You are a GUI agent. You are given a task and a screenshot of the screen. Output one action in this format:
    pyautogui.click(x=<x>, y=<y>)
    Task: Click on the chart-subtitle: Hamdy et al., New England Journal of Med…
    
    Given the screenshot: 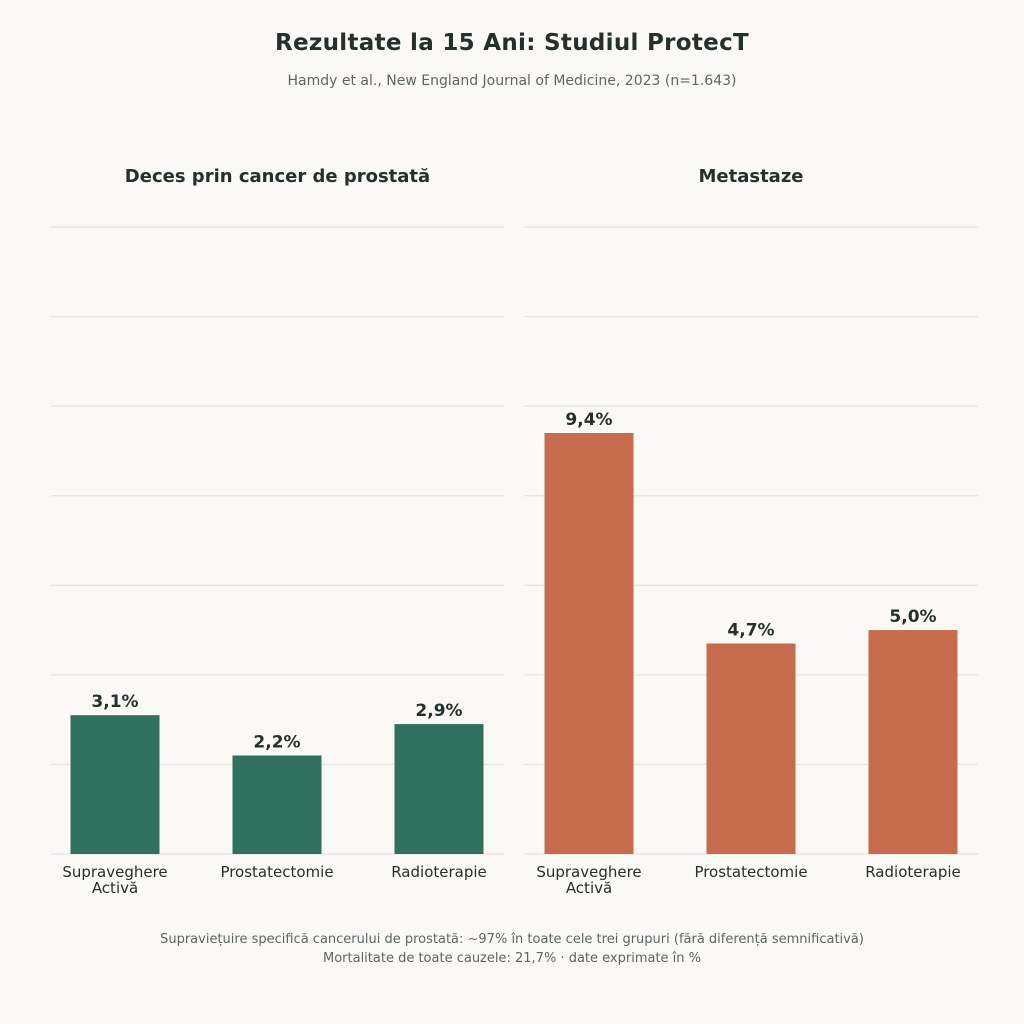 What is the action you would take?
    pyautogui.click(x=512, y=81)
    